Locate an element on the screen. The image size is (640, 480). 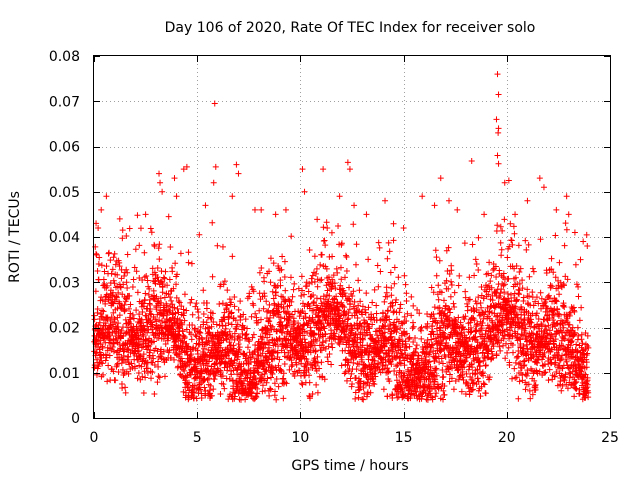
x-tick-label: 0 is located at coordinates (94, 438).